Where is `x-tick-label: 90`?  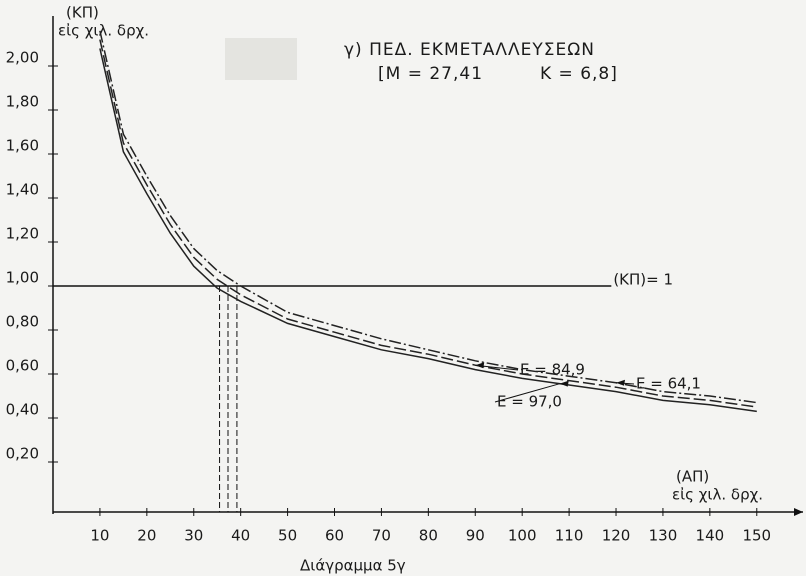
x-tick-label: 90 is located at coordinates (475, 536).